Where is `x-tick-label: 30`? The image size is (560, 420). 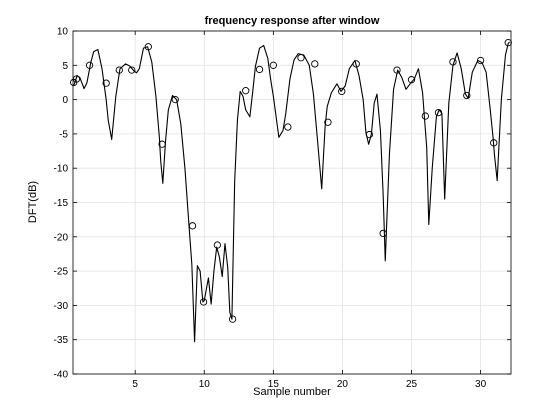 x-tick-label: 30 is located at coordinates (481, 384).